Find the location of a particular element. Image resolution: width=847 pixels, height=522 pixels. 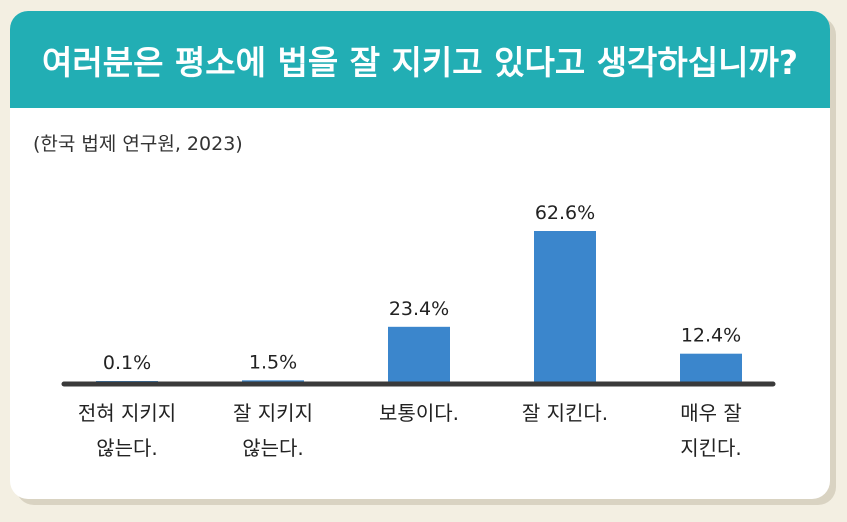

data-label: 0.1% is located at coordinates (127, 363).